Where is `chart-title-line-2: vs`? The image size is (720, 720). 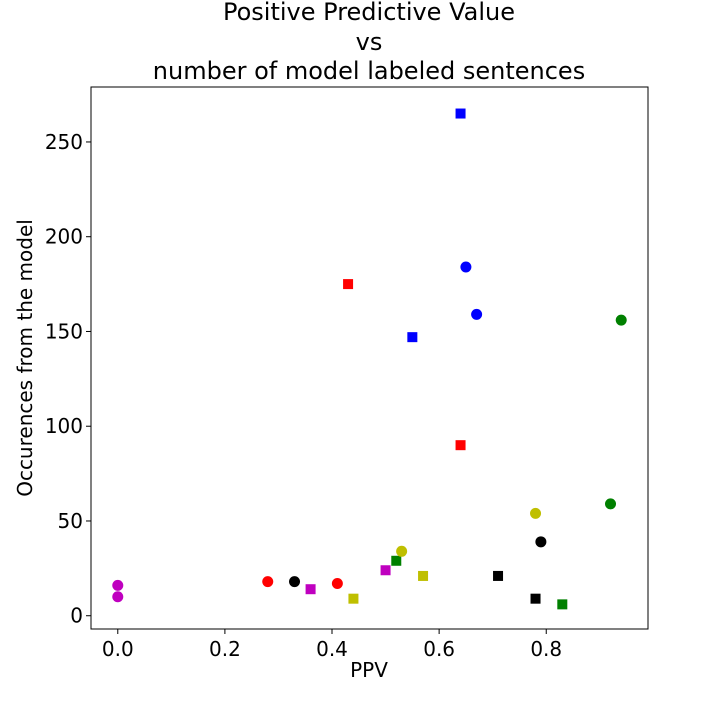 chart-title-line-2: vs is located at coordinates (369, 42).